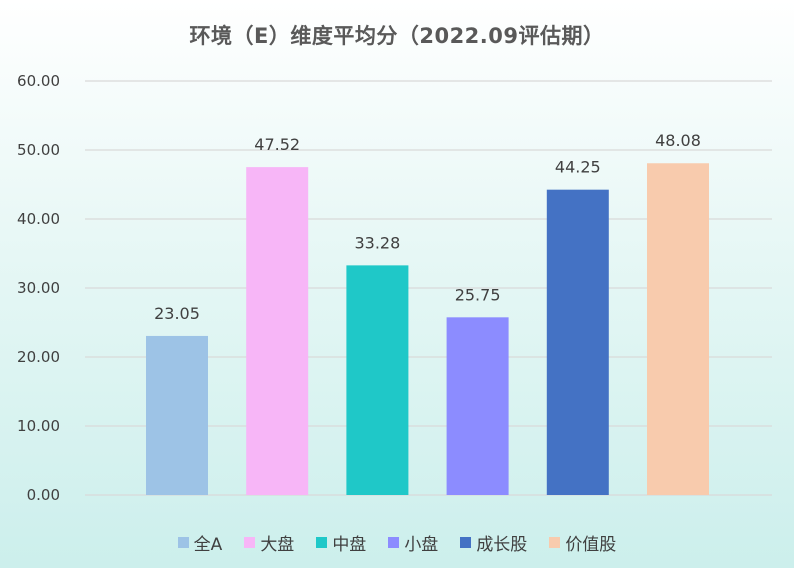 Image resolution: width=794 pixels, height=568 pixels. Describe the element at coordinates (591, 545) in the screenshot. I see `legend-label: 价值股` at that location.